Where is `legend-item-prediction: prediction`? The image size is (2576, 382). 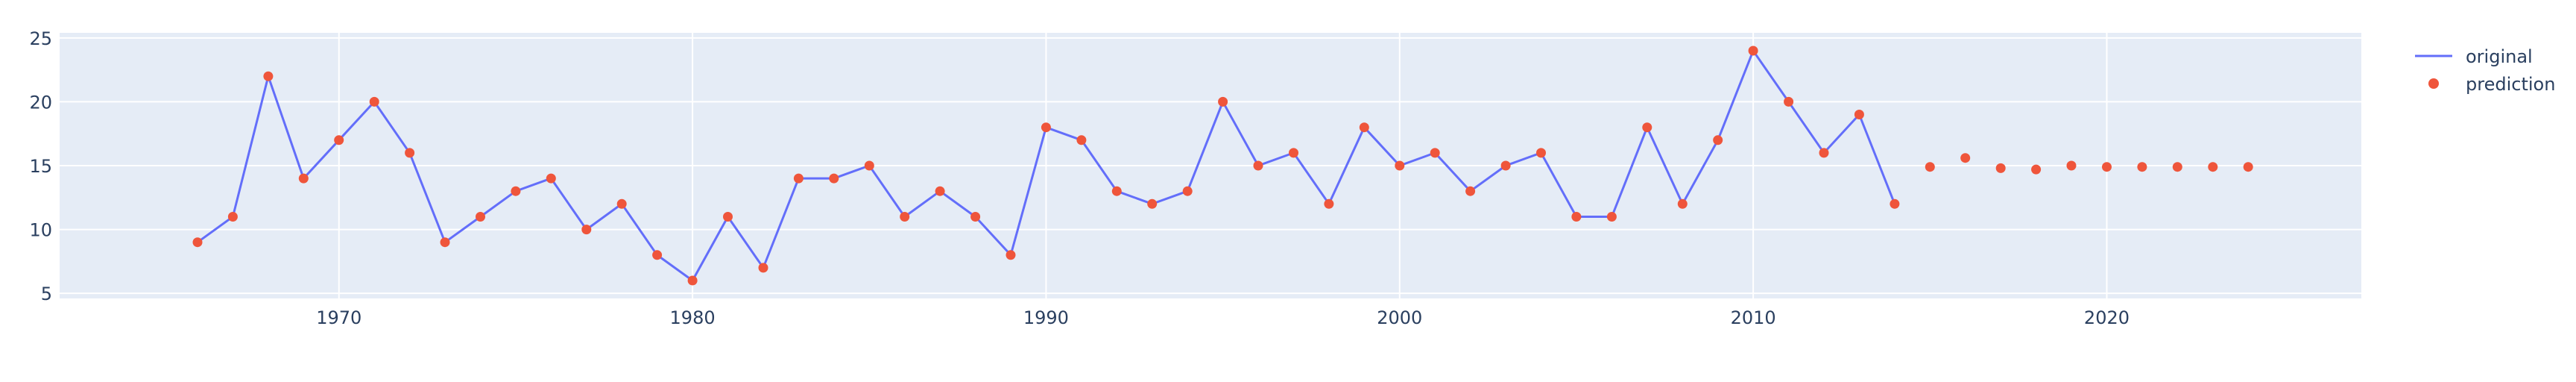
legend-item-prediction: prediction is located at coordinates (2491, 85).